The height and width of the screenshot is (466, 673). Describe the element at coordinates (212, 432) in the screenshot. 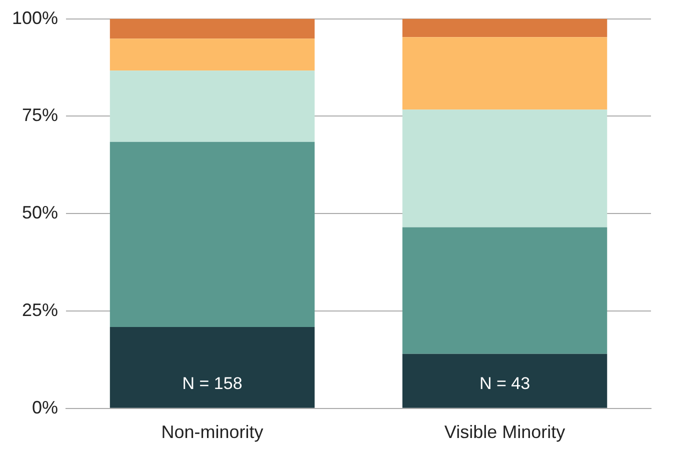

I see `x-tick-label: Non-minority` at that location.